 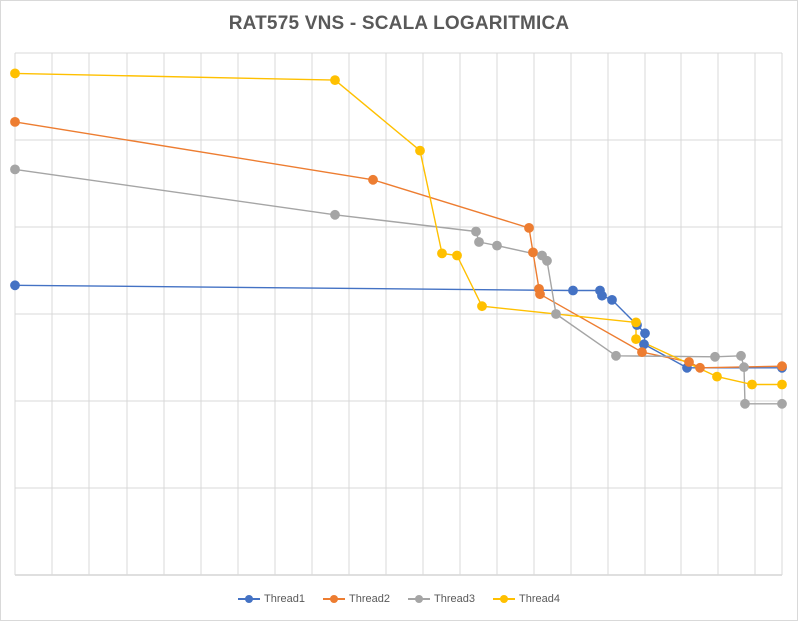 What do you see at coordinates (399, 23) in the screenshot?
I see `chart-title: RAT575 VNS - SCALA LOGARITMICA` at bounding box center [399, 23].